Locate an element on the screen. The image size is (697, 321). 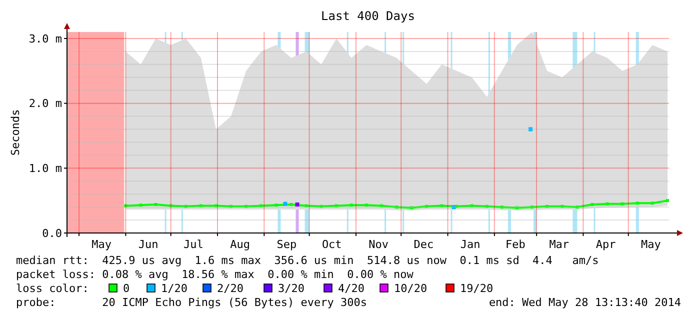
y-tick-label: 1.0 m is located at coordinates (45, 169).